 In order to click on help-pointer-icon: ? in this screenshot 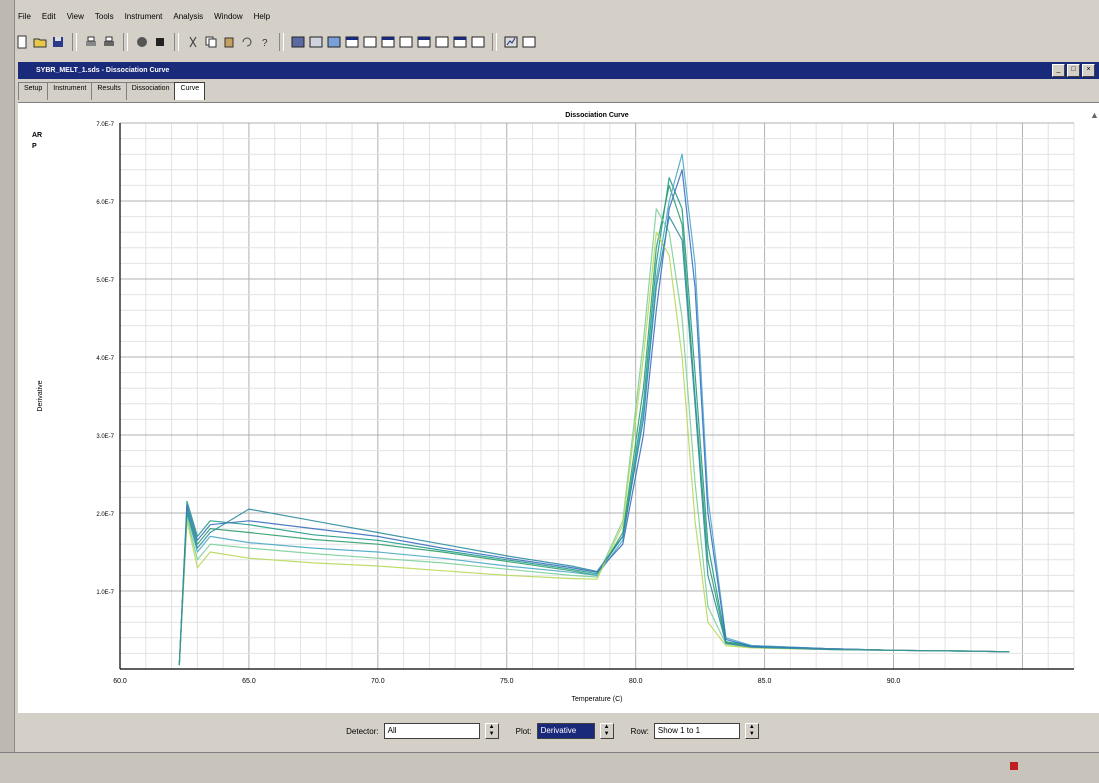, I will do `click(265, 42)`.